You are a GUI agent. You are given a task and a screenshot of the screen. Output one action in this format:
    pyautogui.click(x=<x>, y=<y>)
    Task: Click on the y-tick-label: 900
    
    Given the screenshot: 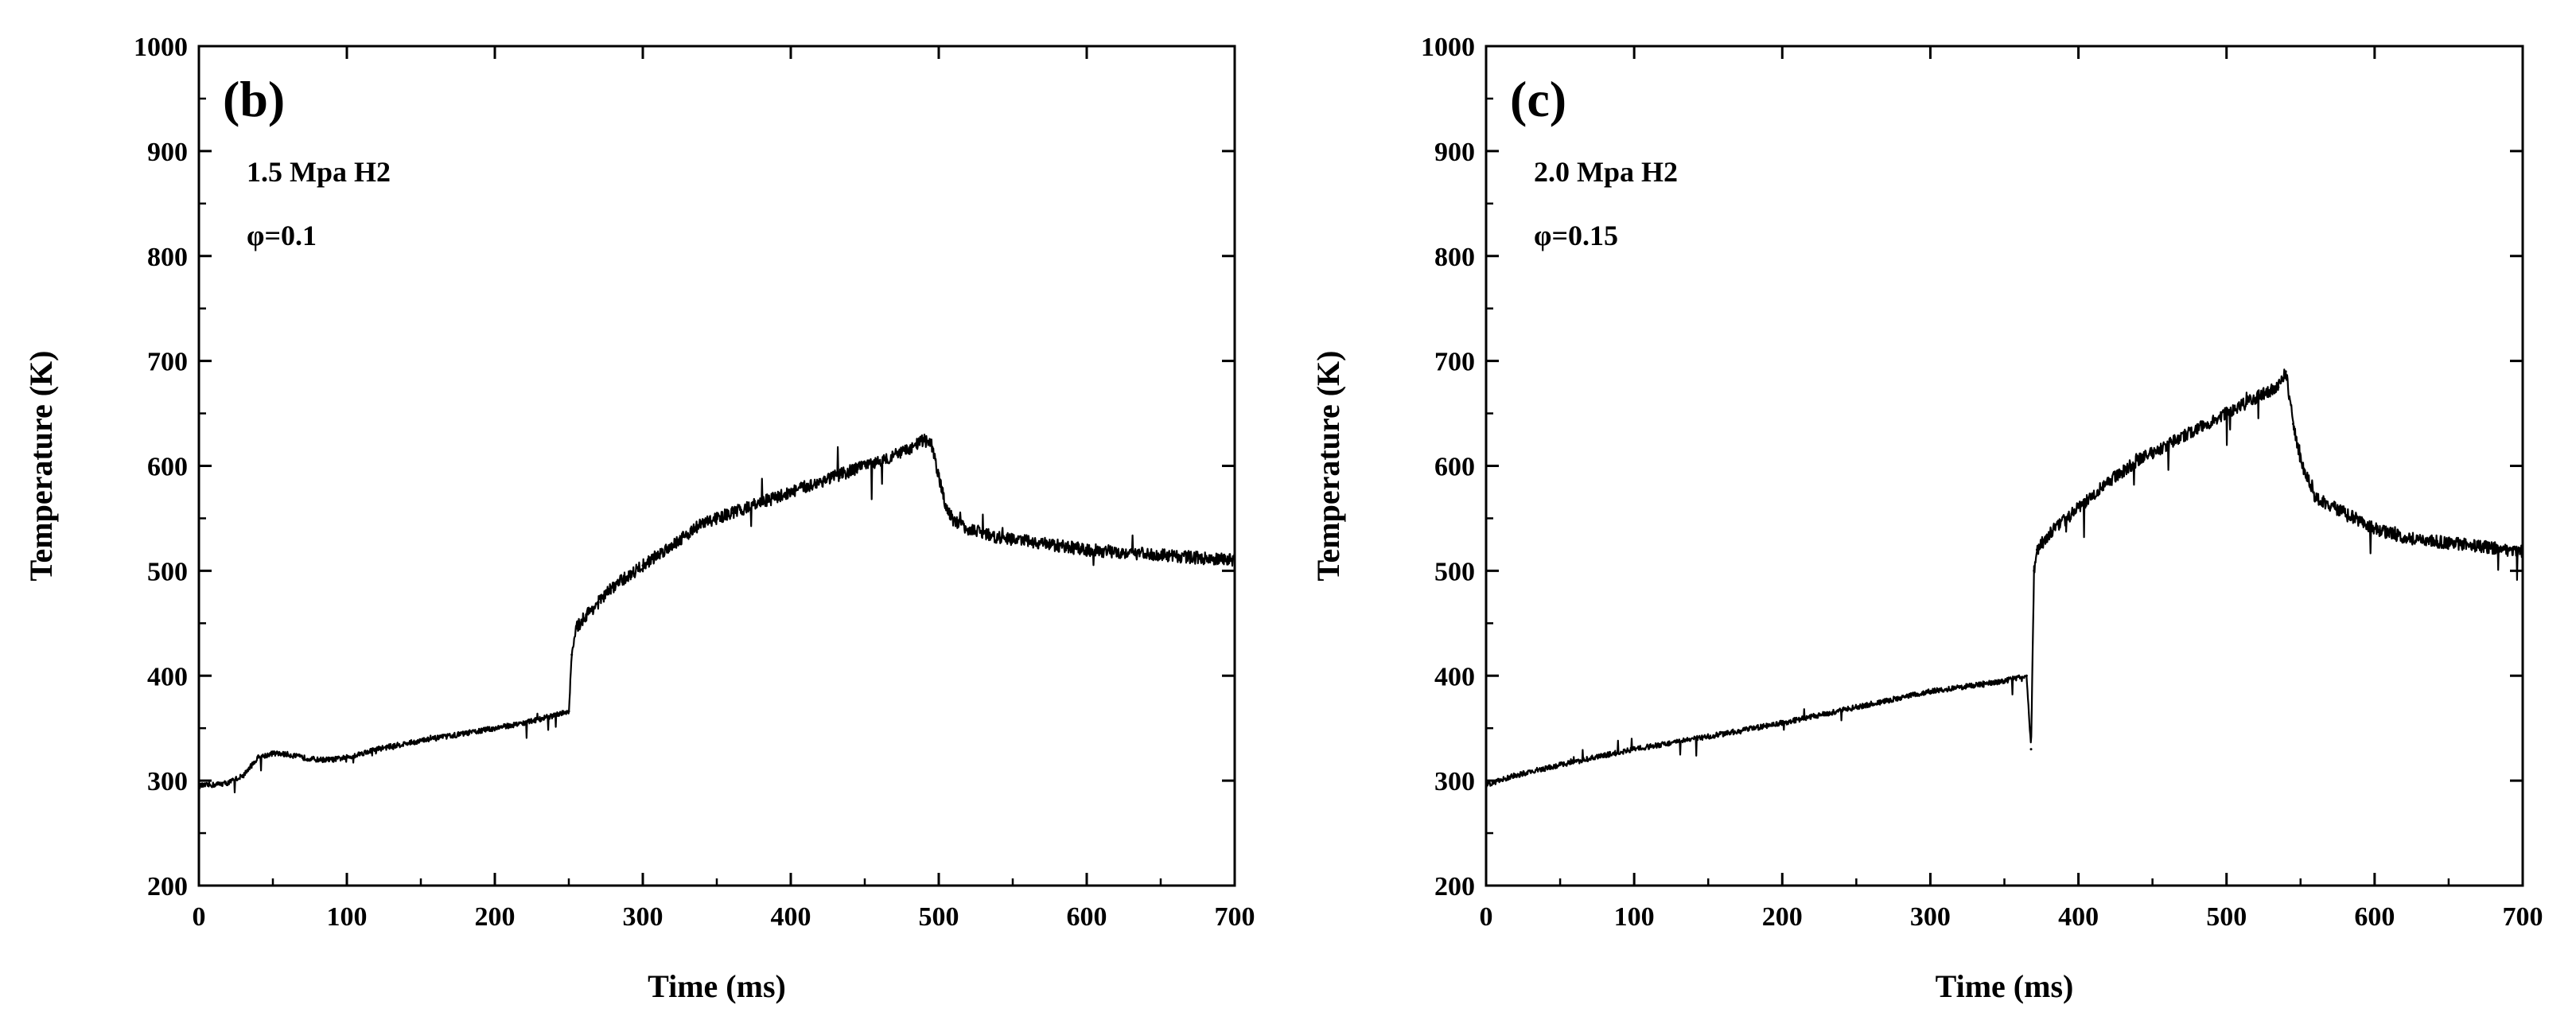 What is the action you would take?
    pyautogui.click(x=1455, y=152)
    